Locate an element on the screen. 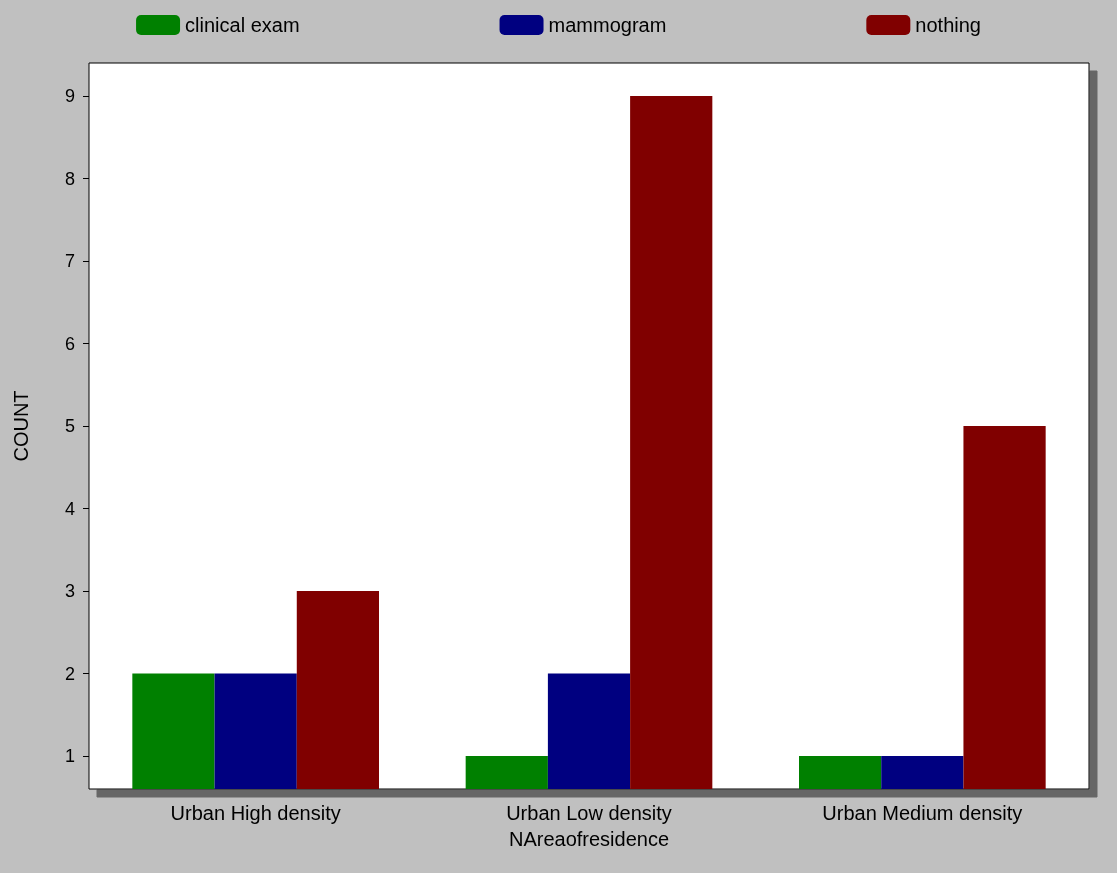 The width and height of the screenshot is (1117, 873). x-tick-label: Urban High density is located at coordinates (255, 813).